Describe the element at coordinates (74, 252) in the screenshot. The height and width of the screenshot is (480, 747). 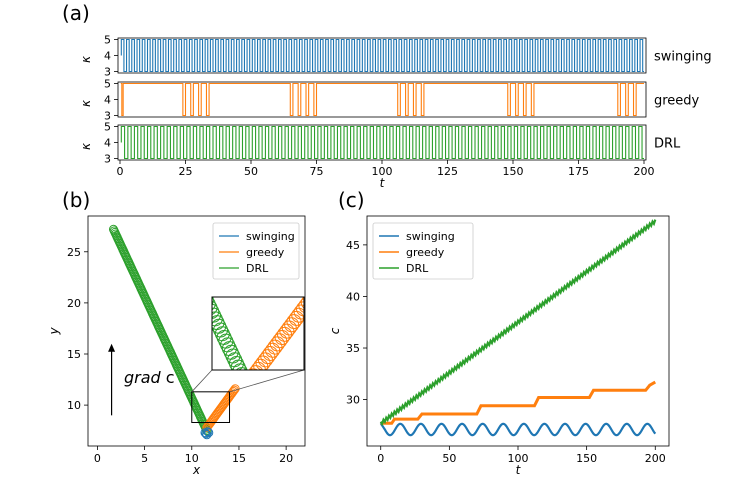
I see `y-tick-label-25: 25` at that location.